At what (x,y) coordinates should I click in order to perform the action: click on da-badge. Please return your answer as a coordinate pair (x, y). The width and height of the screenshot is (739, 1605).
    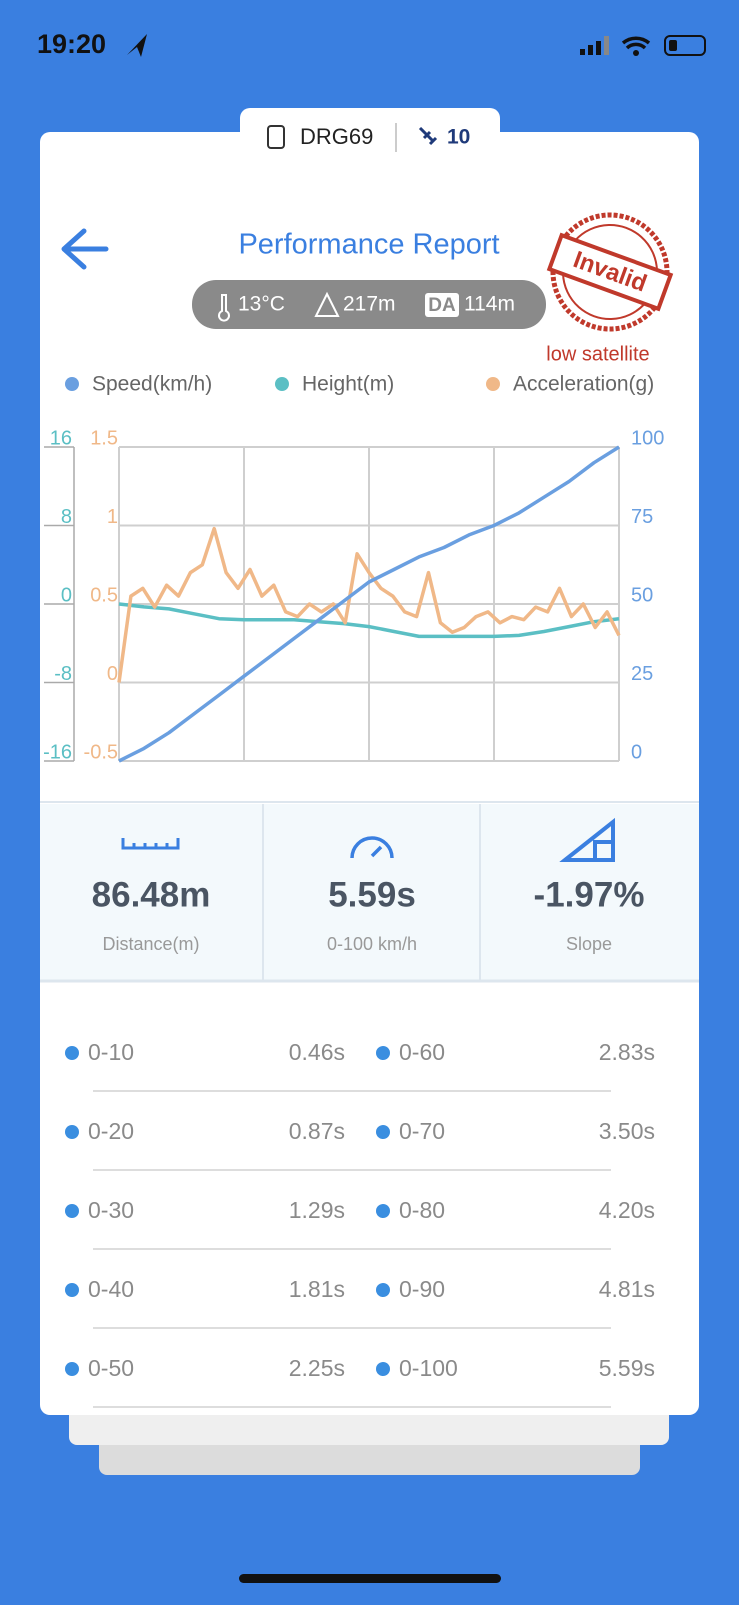
    Looking at the image, I should click on (442, 305).